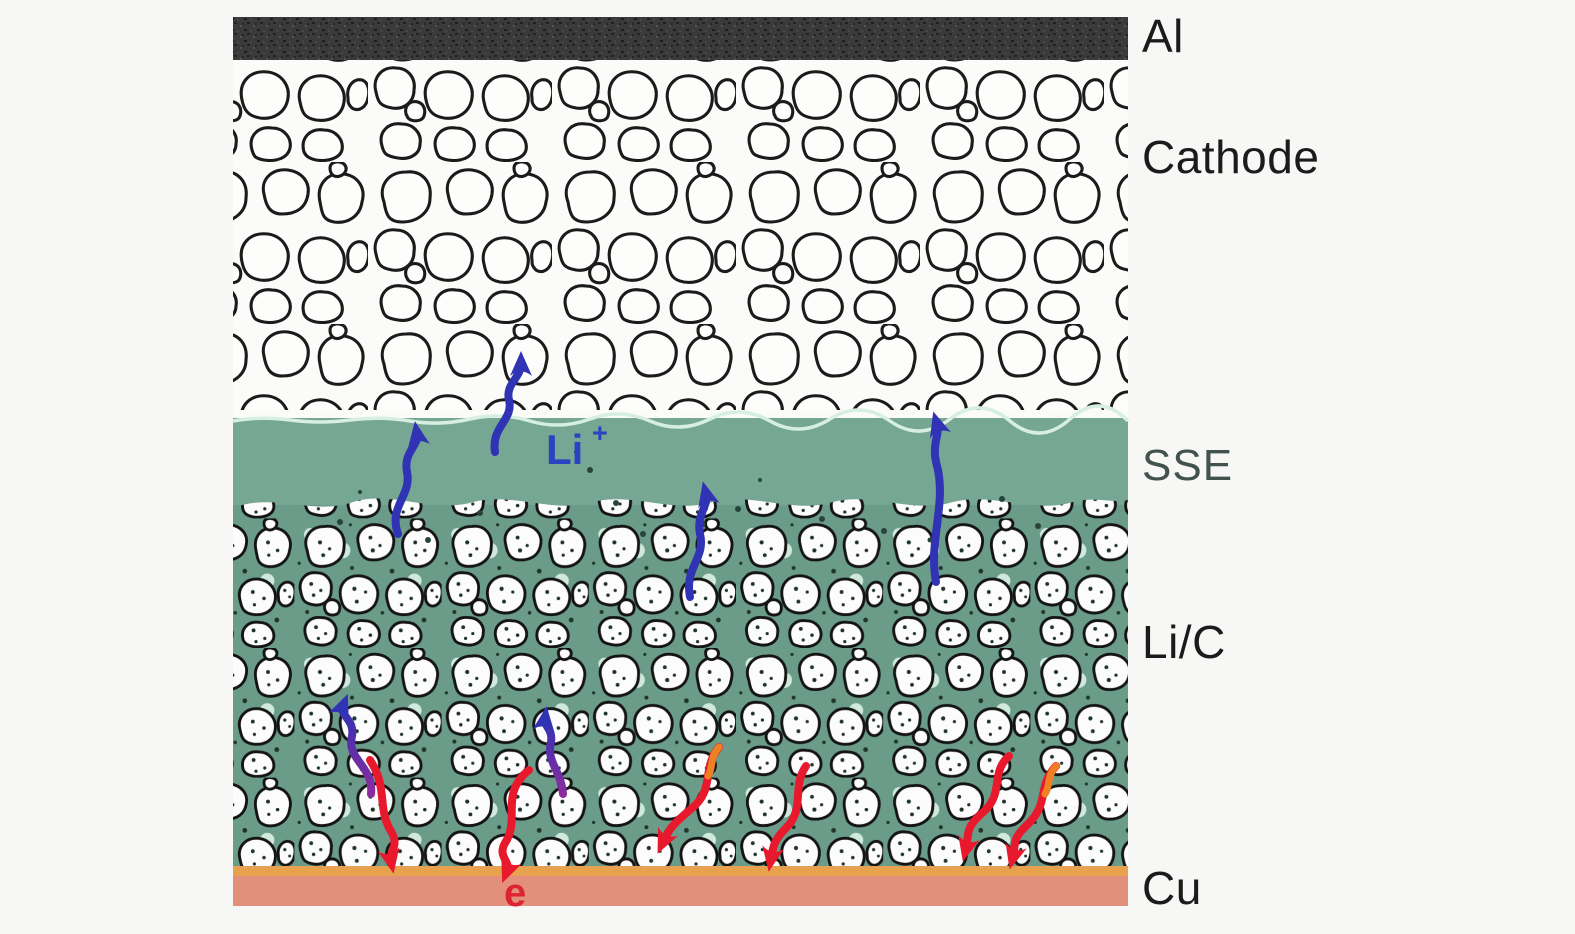 The width and height of the screenshot is (1575, 934). What do you see at coordinates (515, 893) in the screenshot?
I see `electron-label: e` at bounding box center [515, 893].